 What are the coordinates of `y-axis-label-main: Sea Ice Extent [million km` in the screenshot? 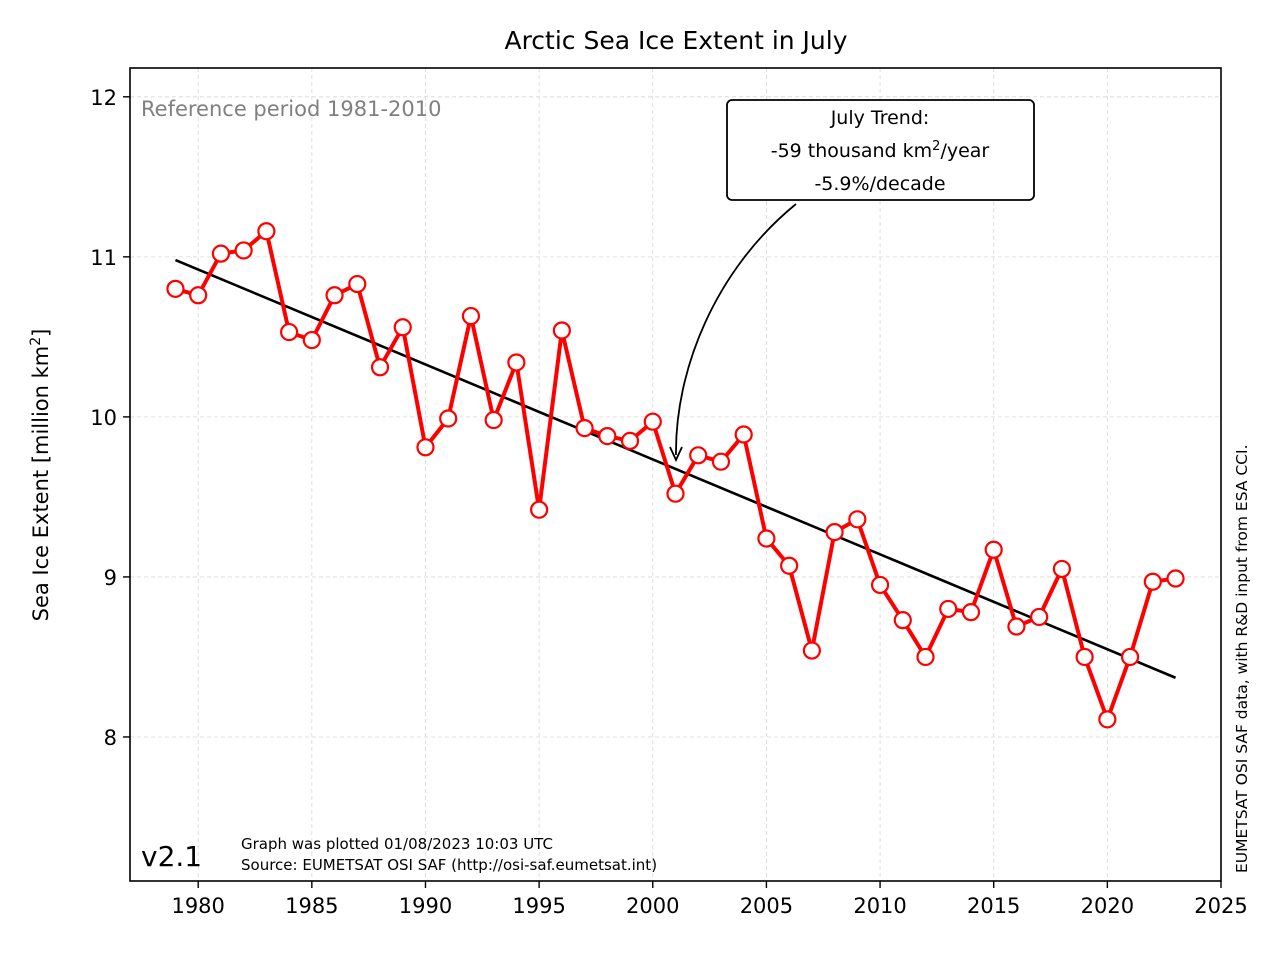 It's located at (41, 484).